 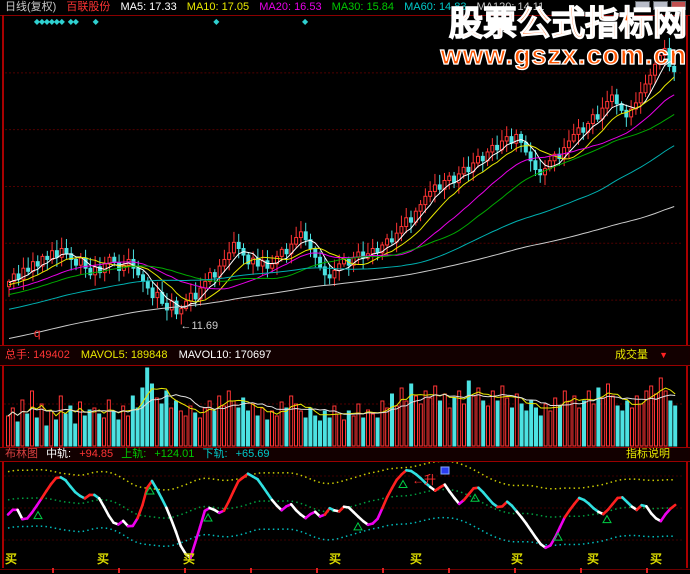 I want to click on ma5-readout: MA5: 17.33, so click(x=148, y=7).